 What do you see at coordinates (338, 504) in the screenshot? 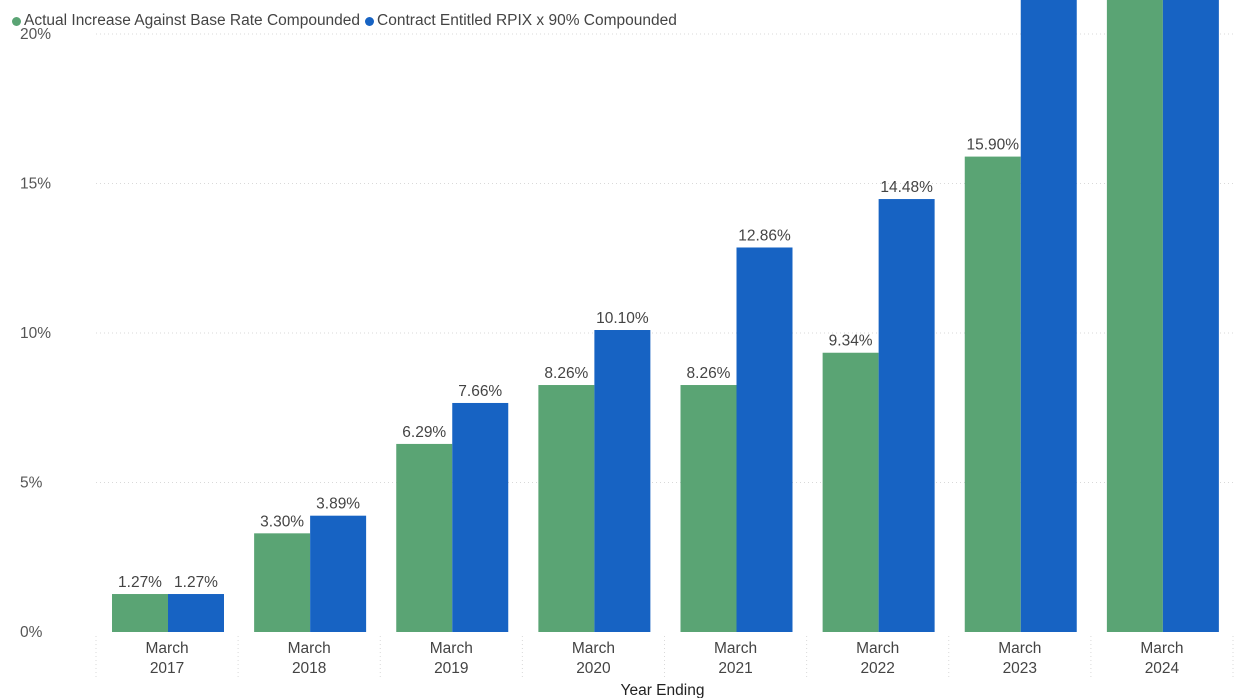
I see `data-label-contract: 3.89%` at bounding box center [338, 504].